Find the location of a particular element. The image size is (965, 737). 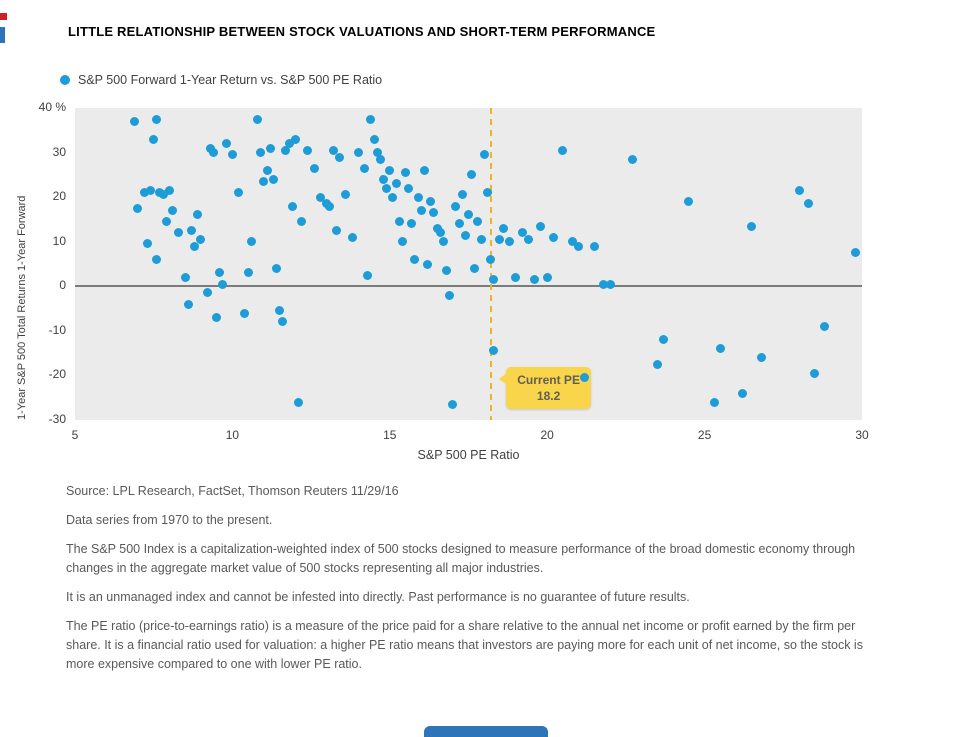

y-tick-label: 40 % is located at coordinates (52, 107).